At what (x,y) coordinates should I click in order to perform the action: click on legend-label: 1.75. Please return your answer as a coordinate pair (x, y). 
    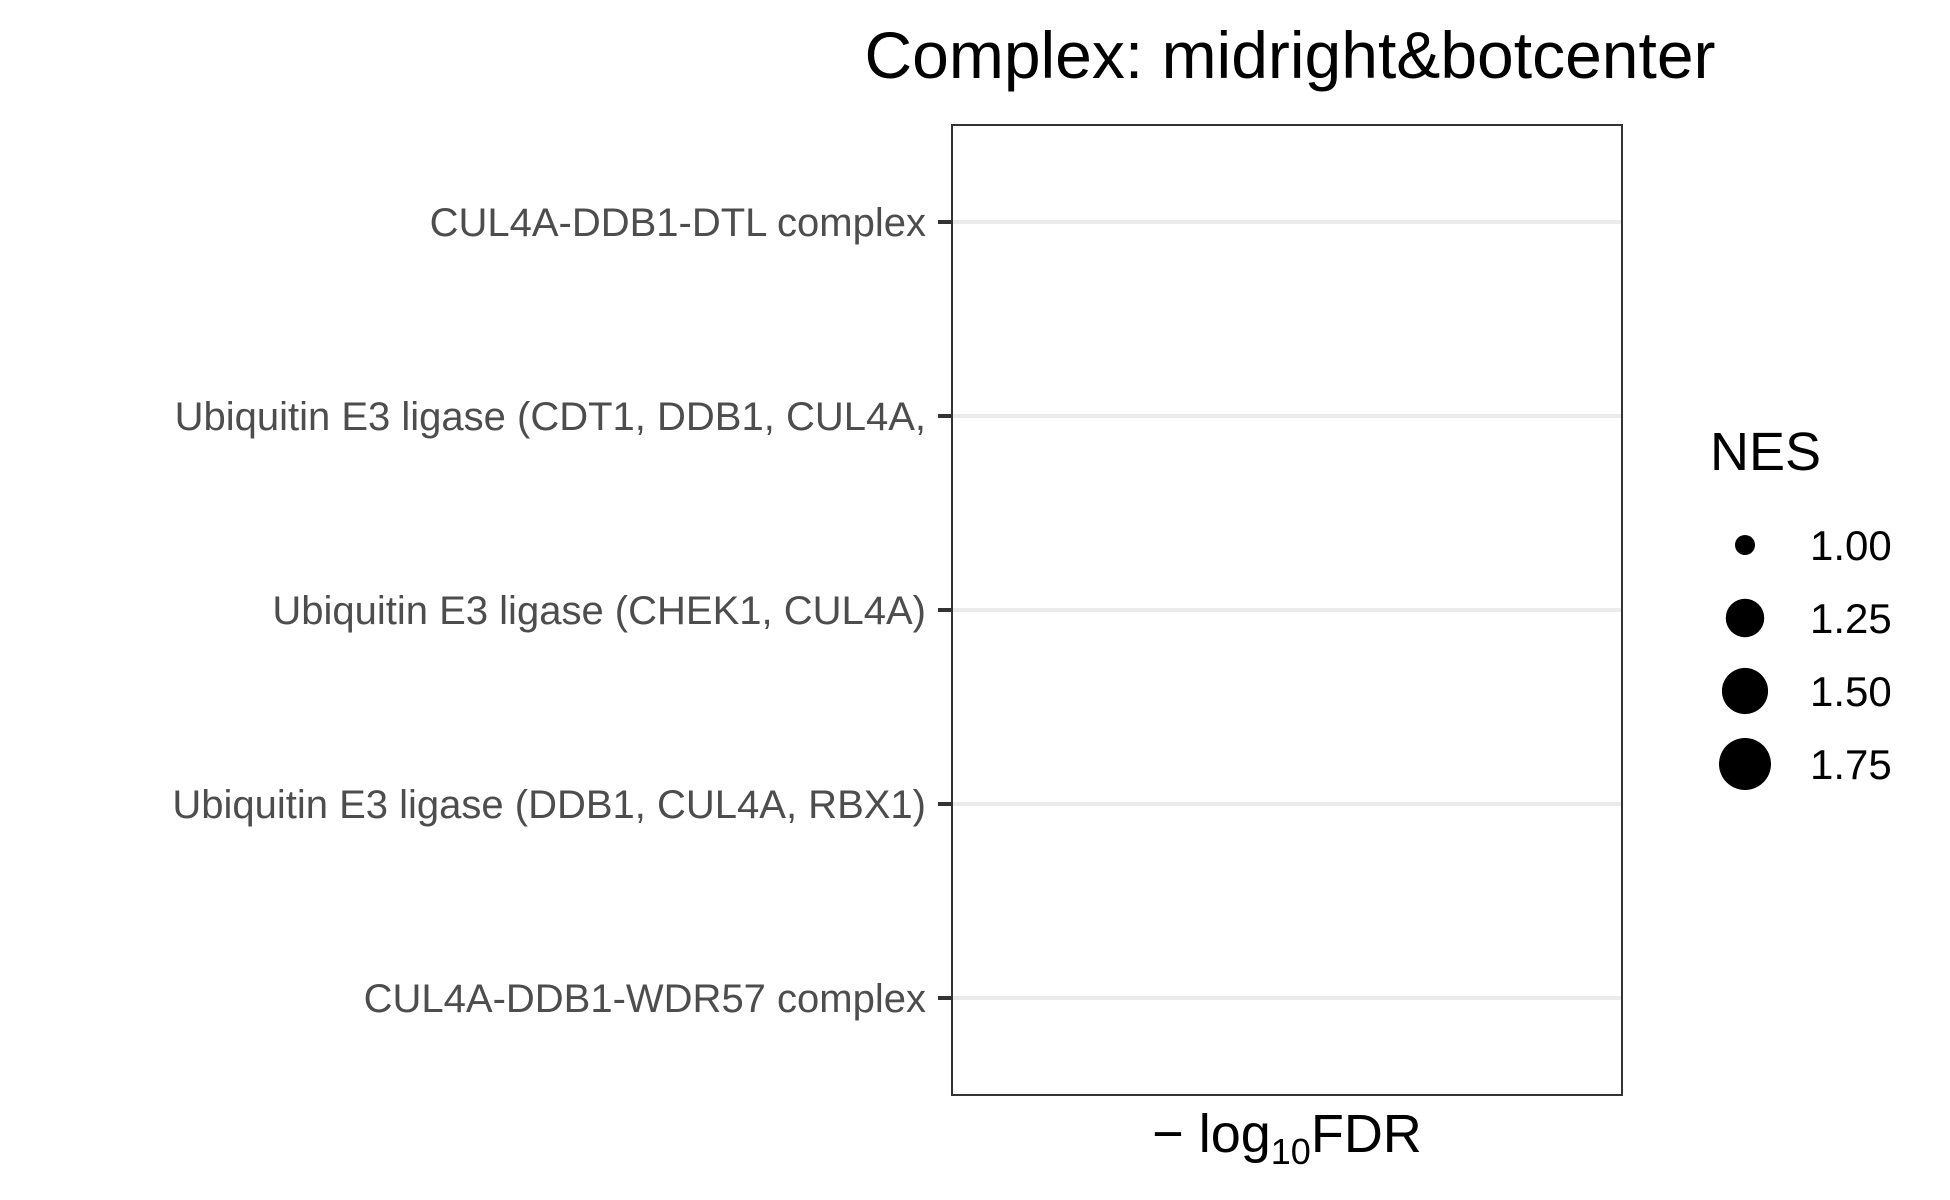
    Looking at the image, I should click on (1851, 764).